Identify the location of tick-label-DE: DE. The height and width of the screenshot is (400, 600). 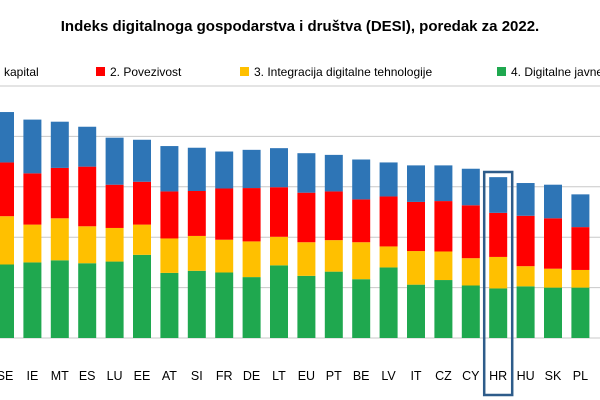
(251, 376).